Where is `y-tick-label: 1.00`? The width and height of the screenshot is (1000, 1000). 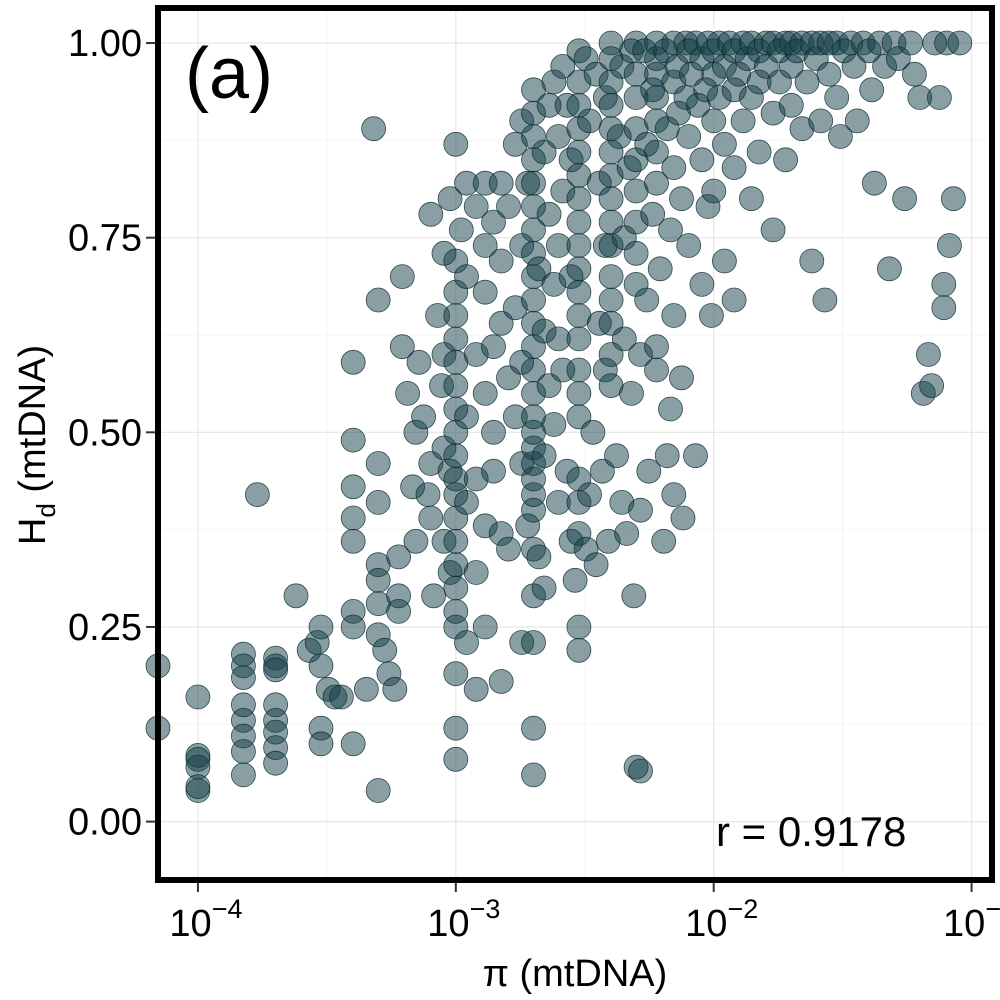
y-tick-label: 1.00 is located at coordinates (105, 44).